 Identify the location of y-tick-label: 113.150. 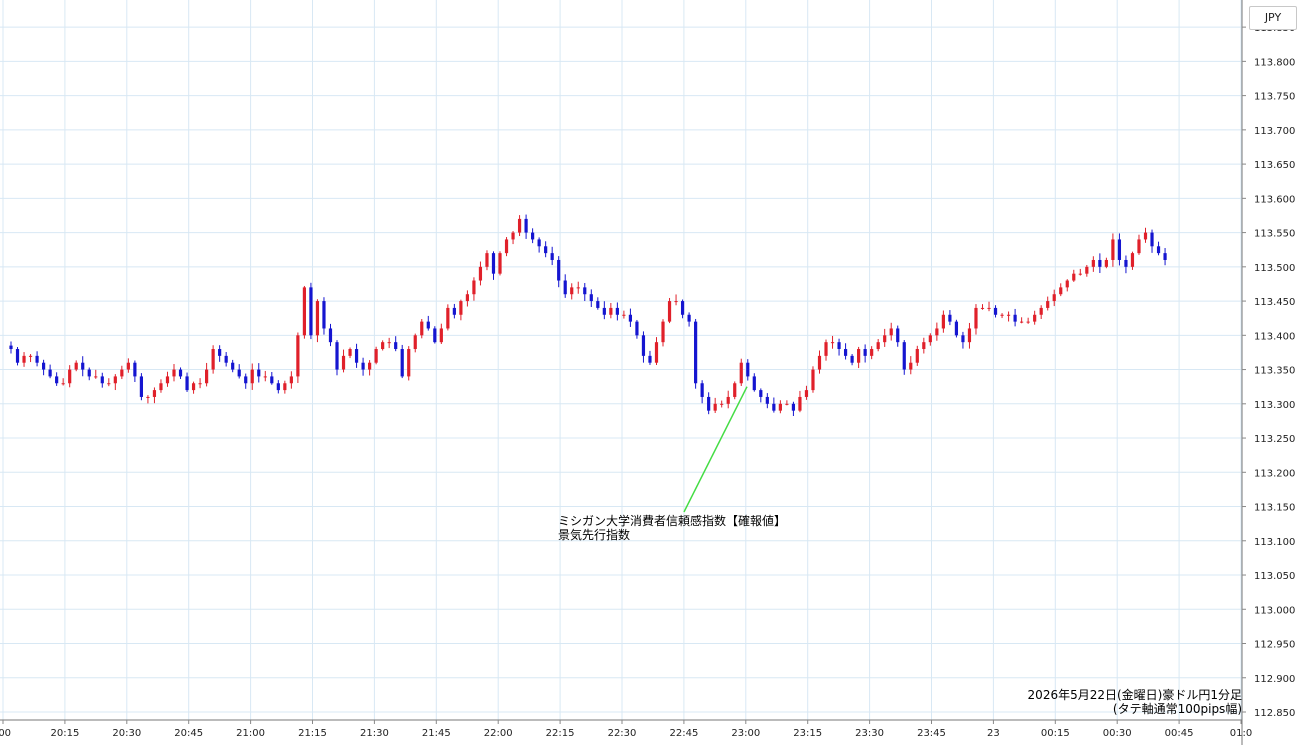
(1274, 508).